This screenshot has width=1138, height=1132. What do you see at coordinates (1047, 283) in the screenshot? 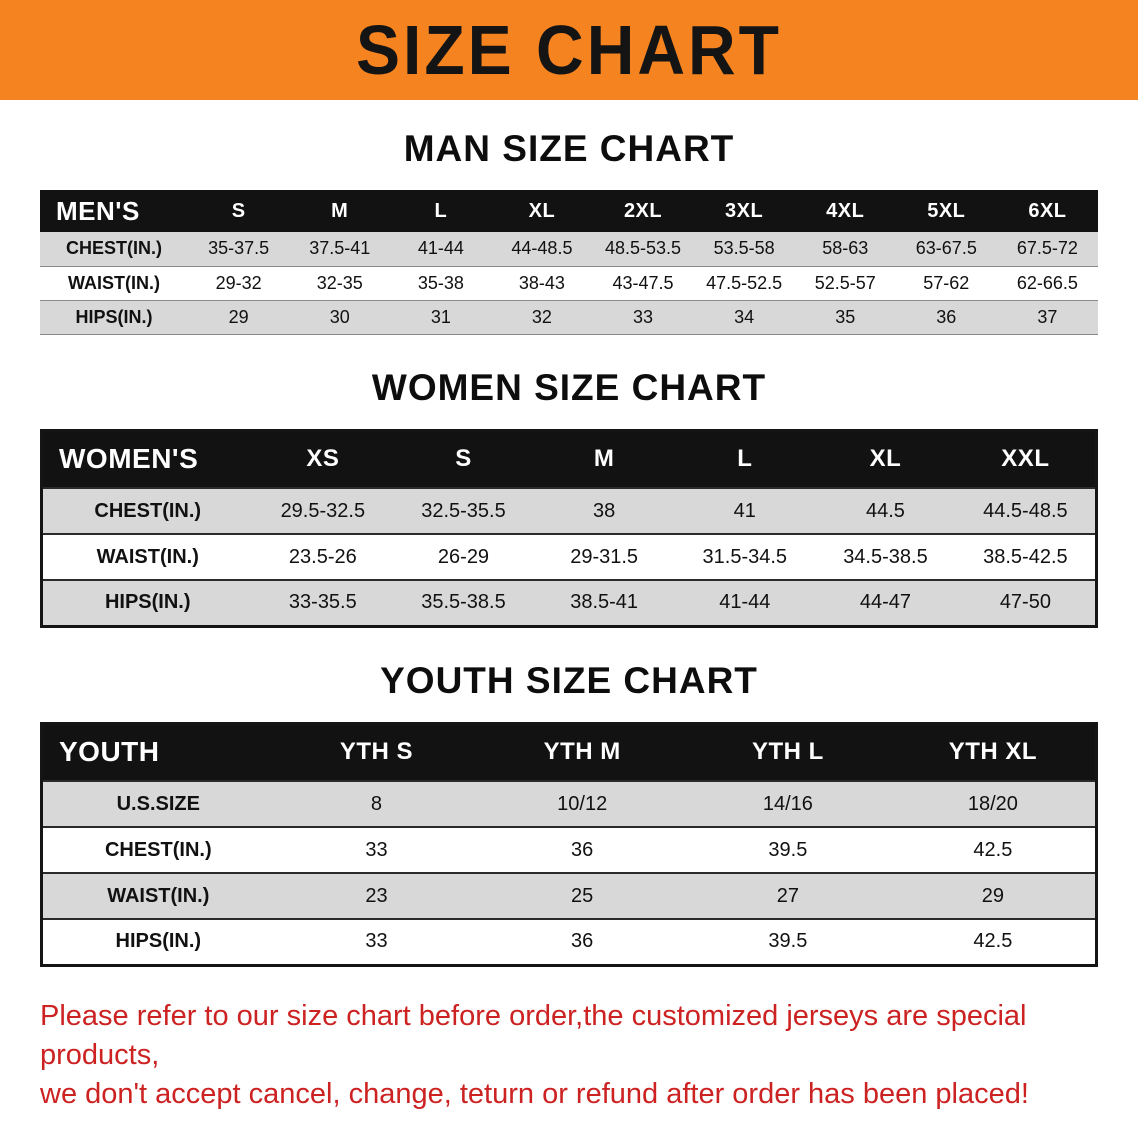
I see `size-value: 62-66.5` at bounding box center [1047, 283].